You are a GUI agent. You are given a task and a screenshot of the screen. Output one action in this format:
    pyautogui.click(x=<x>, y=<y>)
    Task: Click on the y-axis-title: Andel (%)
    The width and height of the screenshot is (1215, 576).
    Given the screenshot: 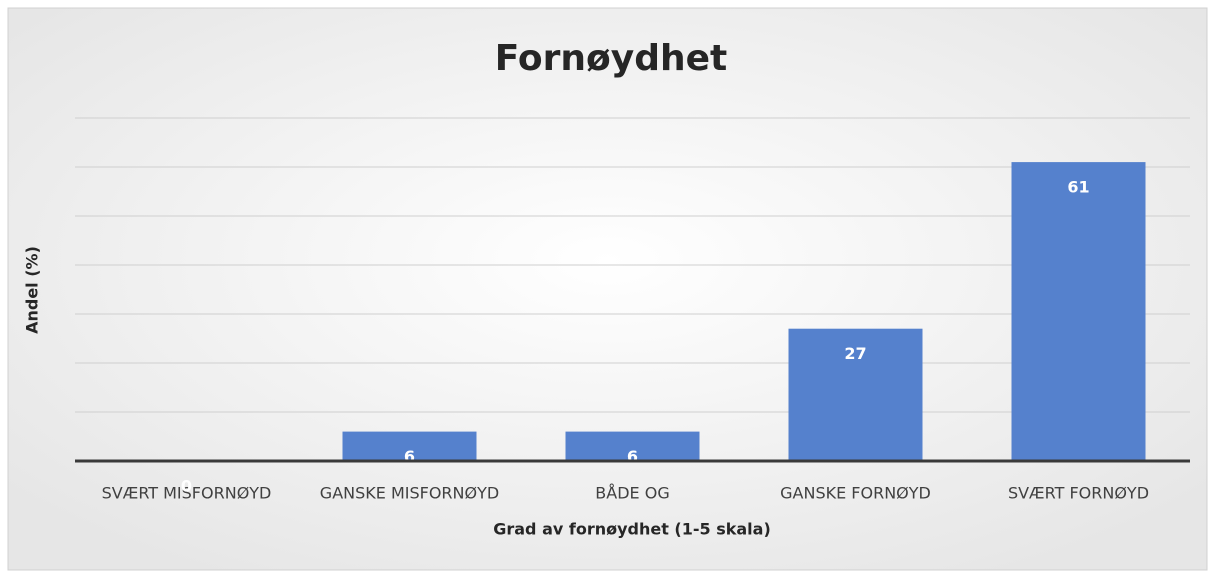 What is the action you would take?
    pyautogui.click(x=32, y=290)
    